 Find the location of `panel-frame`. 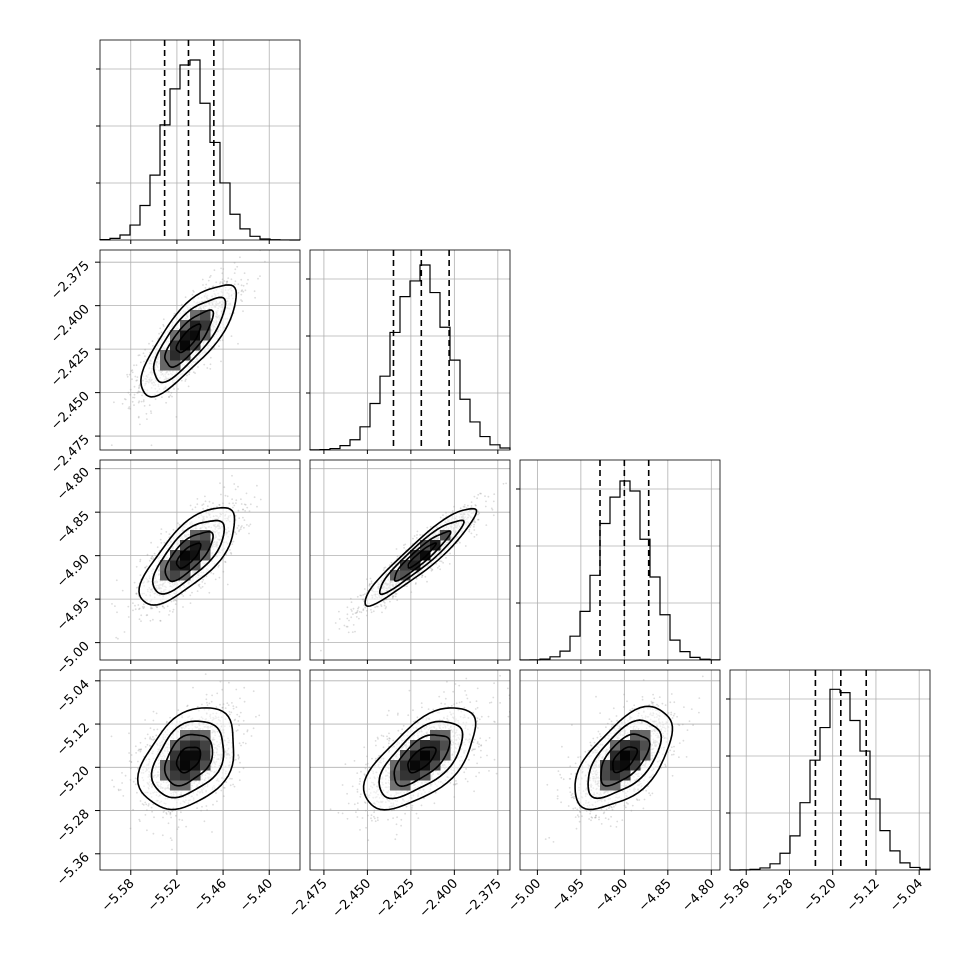

panel-frame is located at coordinates (200, 560).